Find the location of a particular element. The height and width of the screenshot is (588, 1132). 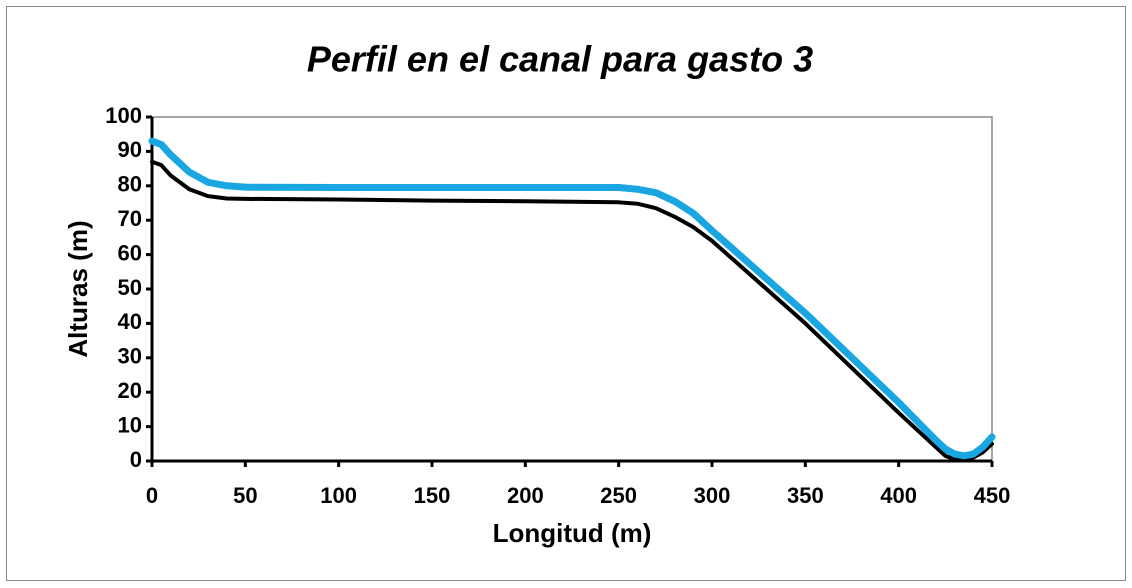

x-axis-label: Longitud (m) is located at coordinates (572, 533).